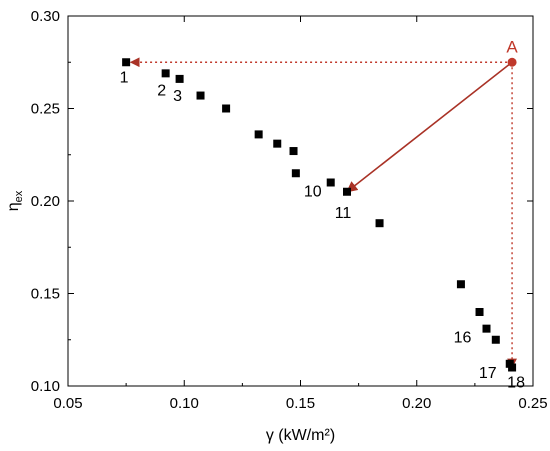 The width and height of the screenshot is (550, 451). Describe the element at coordinates (161, 90) in the screenshot. I see `point-label: 2` at that location.